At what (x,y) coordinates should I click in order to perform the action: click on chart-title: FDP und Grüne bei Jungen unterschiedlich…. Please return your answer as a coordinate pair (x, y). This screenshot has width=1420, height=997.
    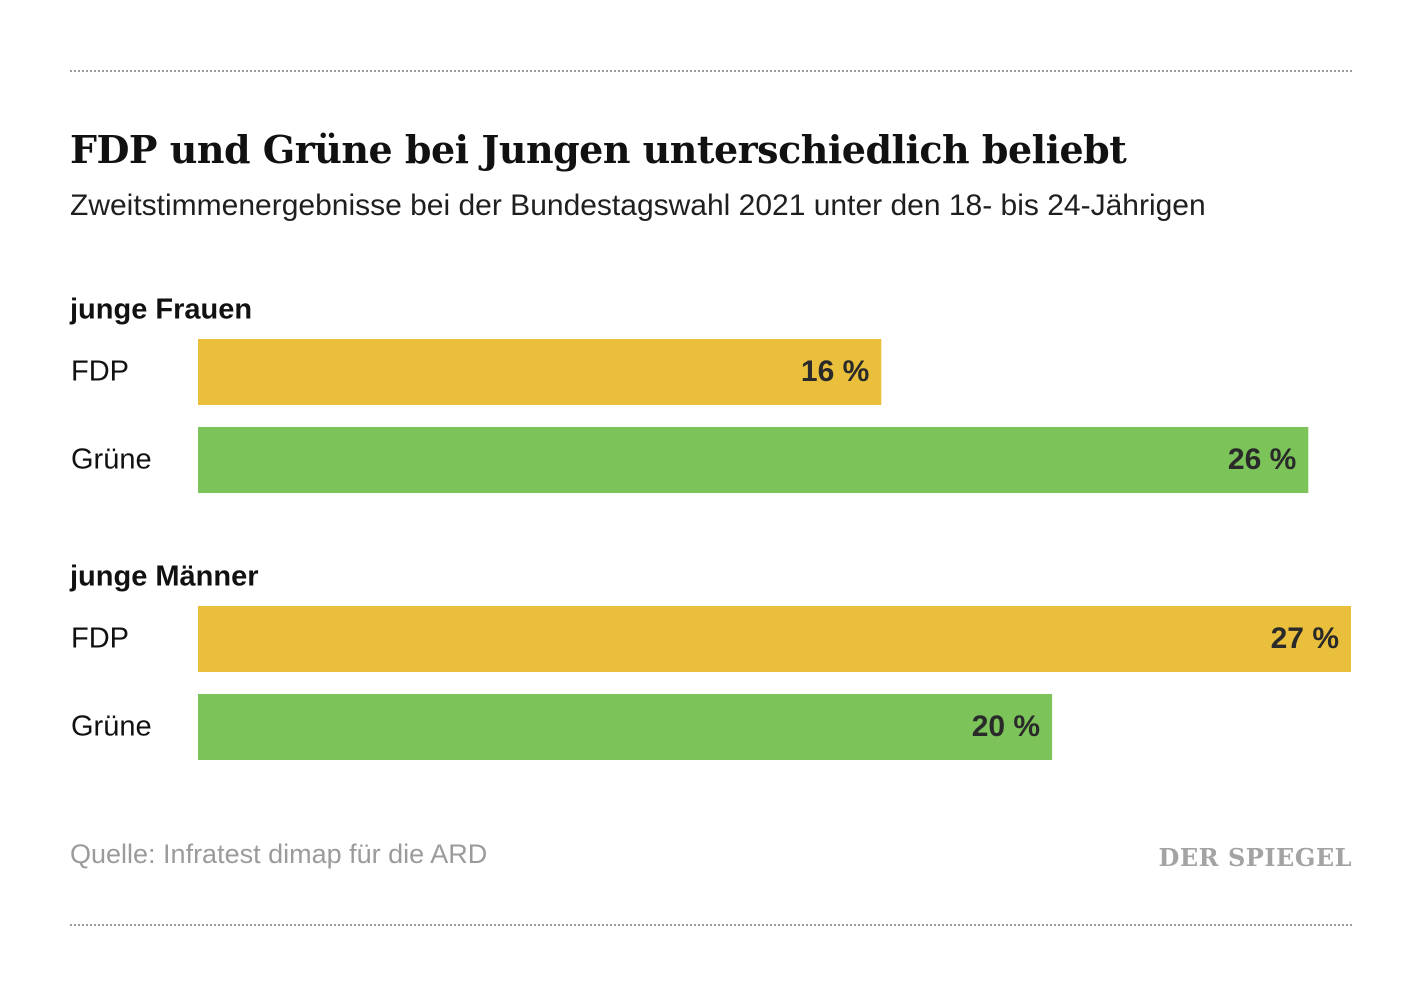
    Looking at the image, I should click on (598, 149).